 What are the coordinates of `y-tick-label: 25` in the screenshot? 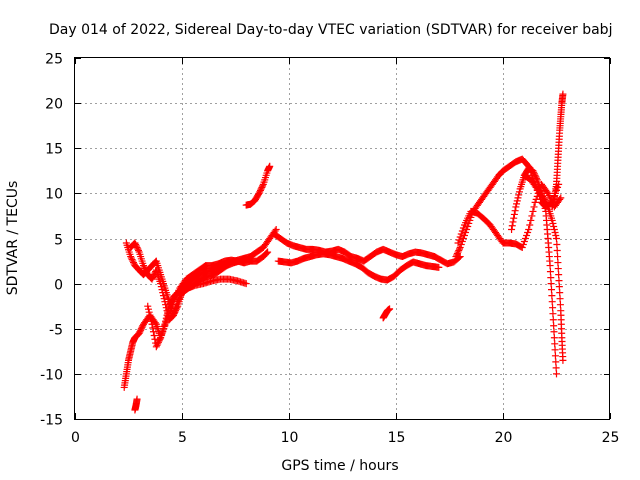 It's located at (54, 60).